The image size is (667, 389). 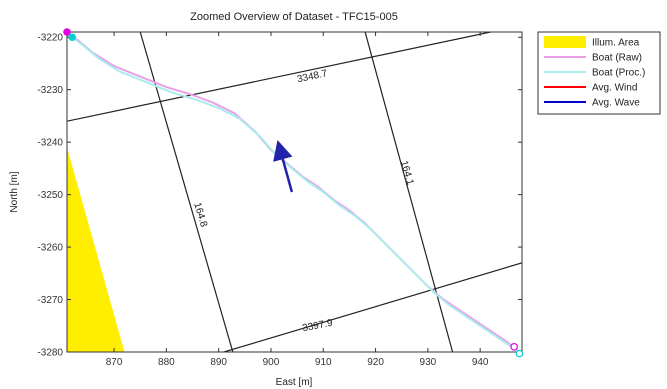 I want to click on y-tick-label--3260: -3260, so click(x=50, y=248).